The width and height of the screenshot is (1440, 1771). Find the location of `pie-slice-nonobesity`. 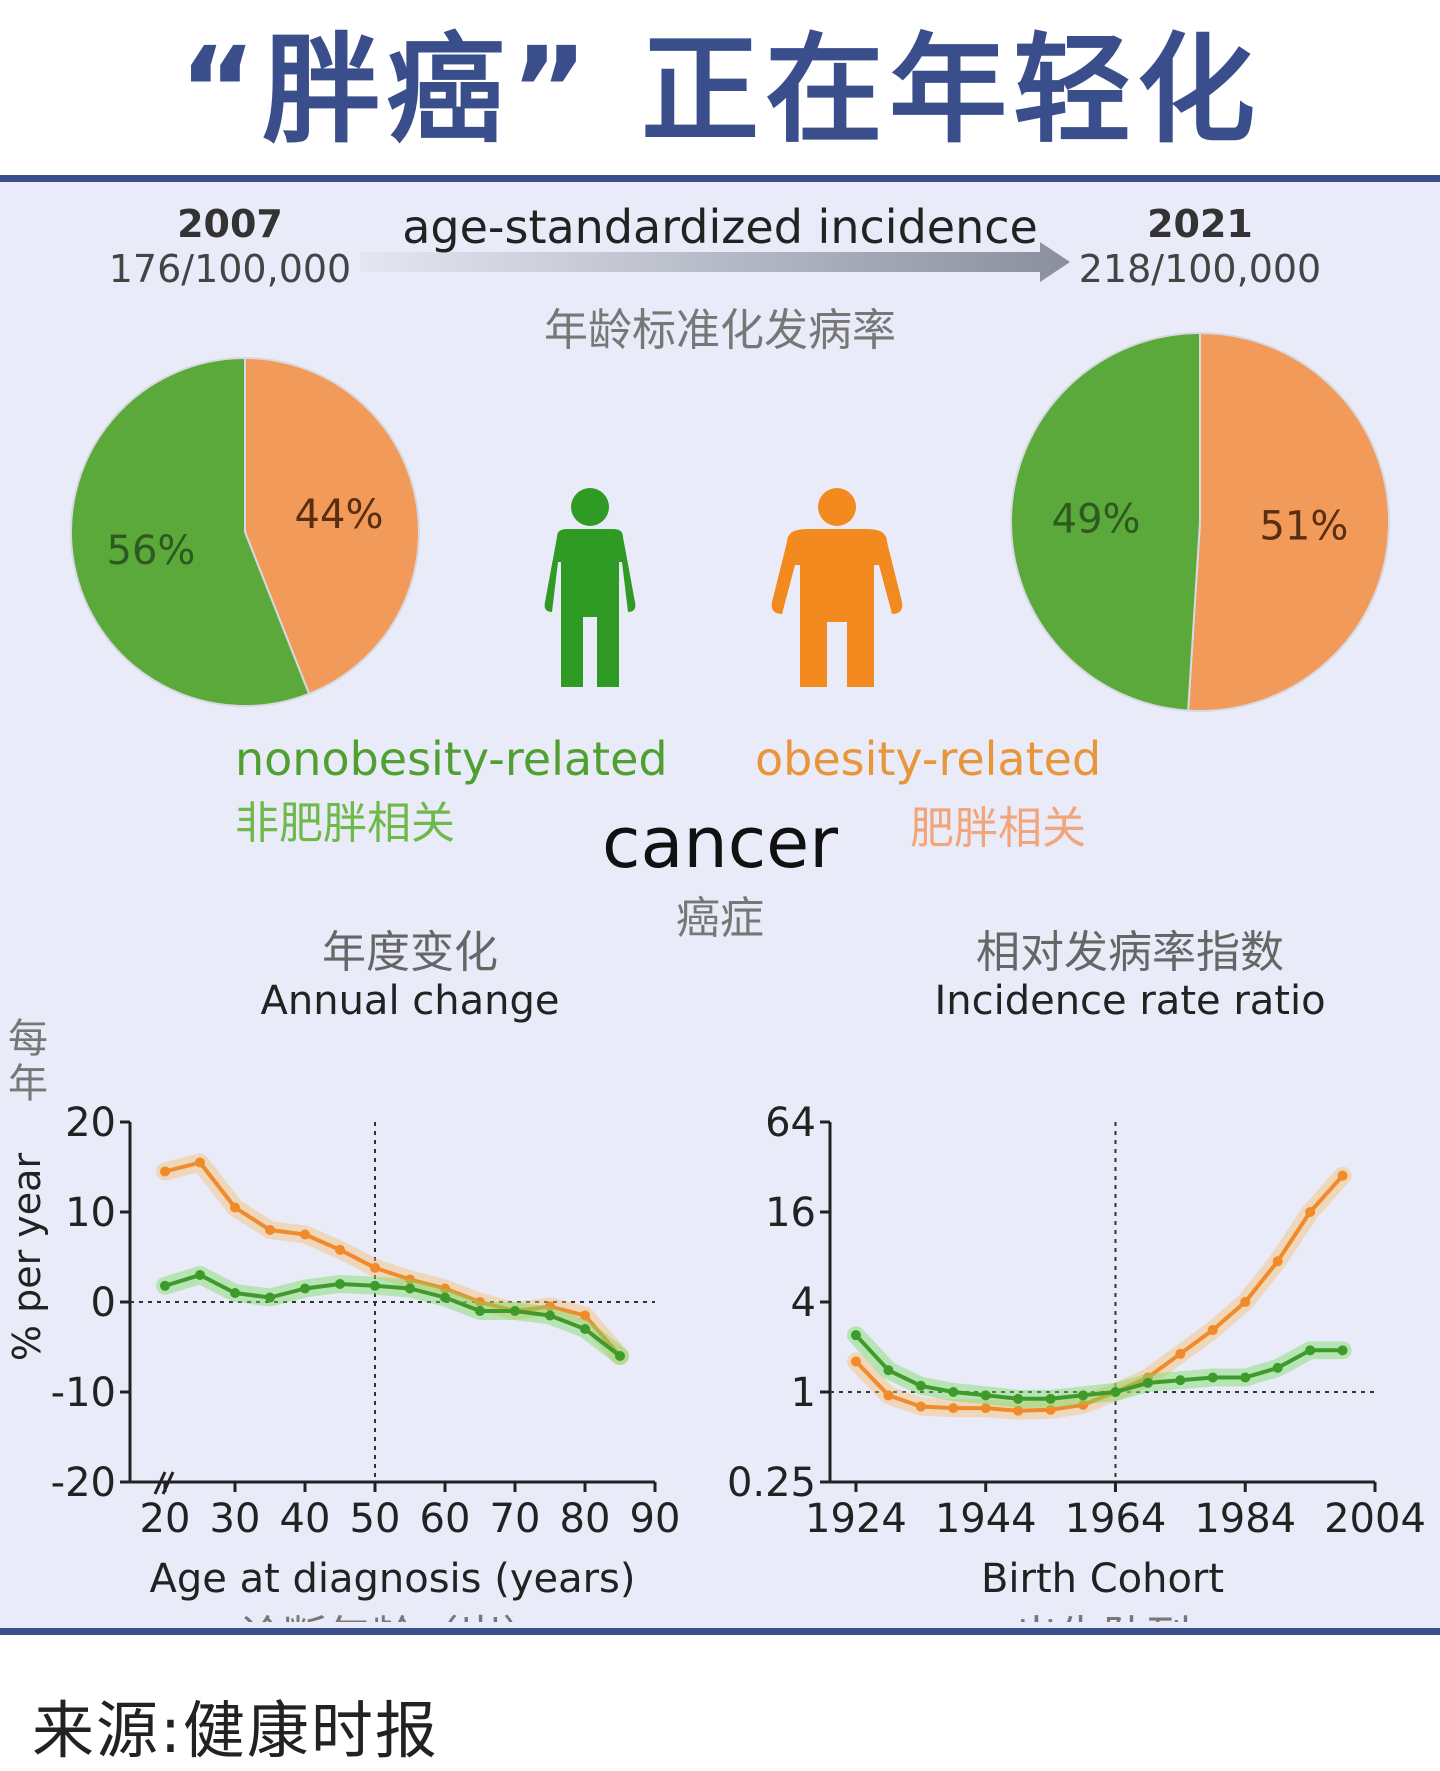

pie-slice-nonobesity is located at coordinates (190, 531).